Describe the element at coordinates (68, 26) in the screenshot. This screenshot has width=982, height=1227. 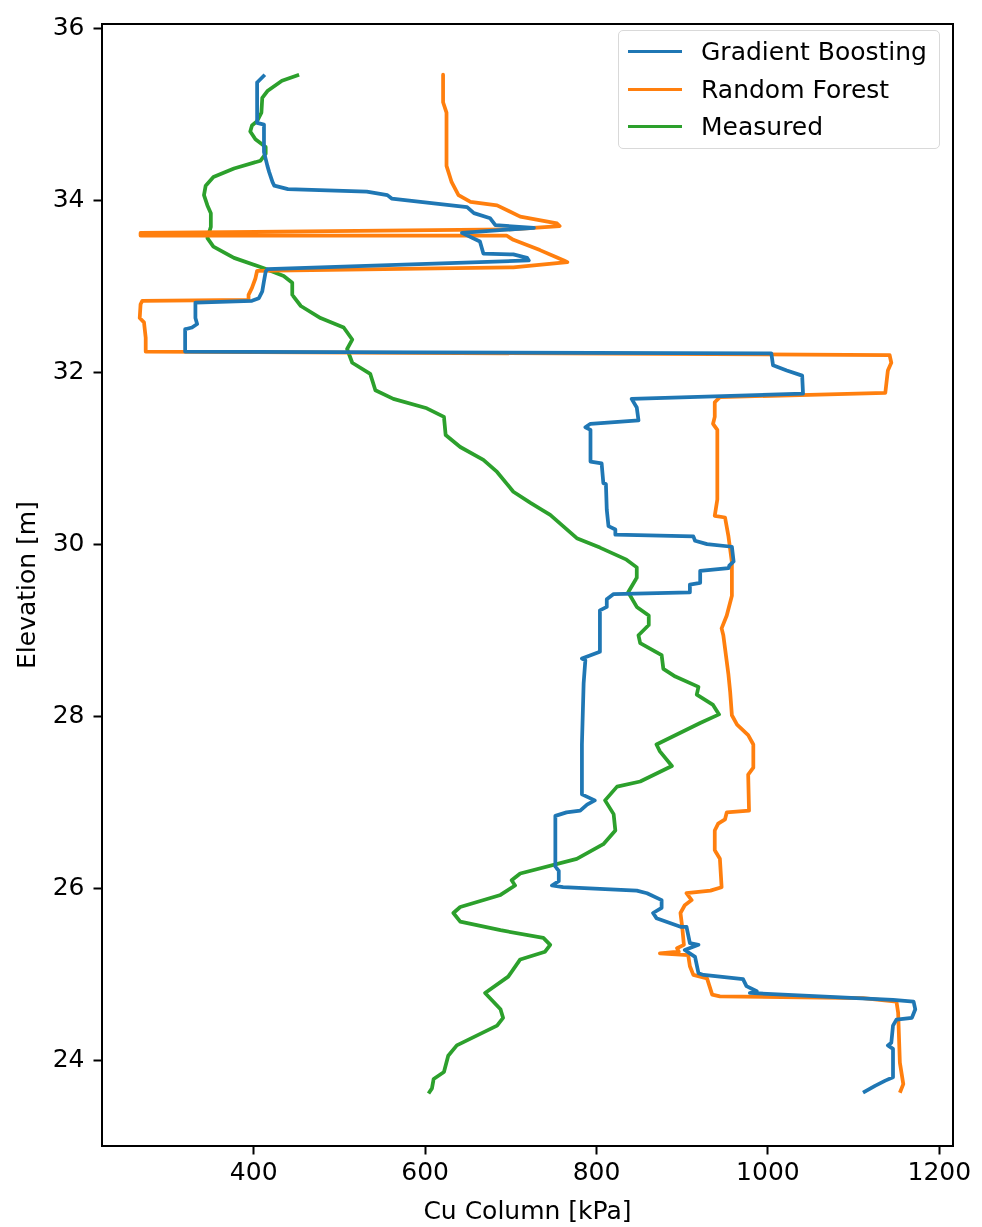
I see `y-tick-label: 36` at that location.